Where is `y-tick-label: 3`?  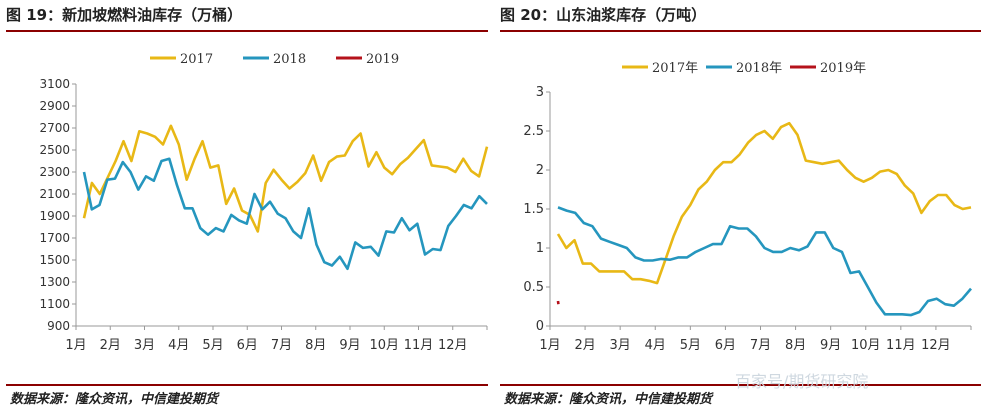
y-tick-label: 3 is located at coordinates (540, 92).